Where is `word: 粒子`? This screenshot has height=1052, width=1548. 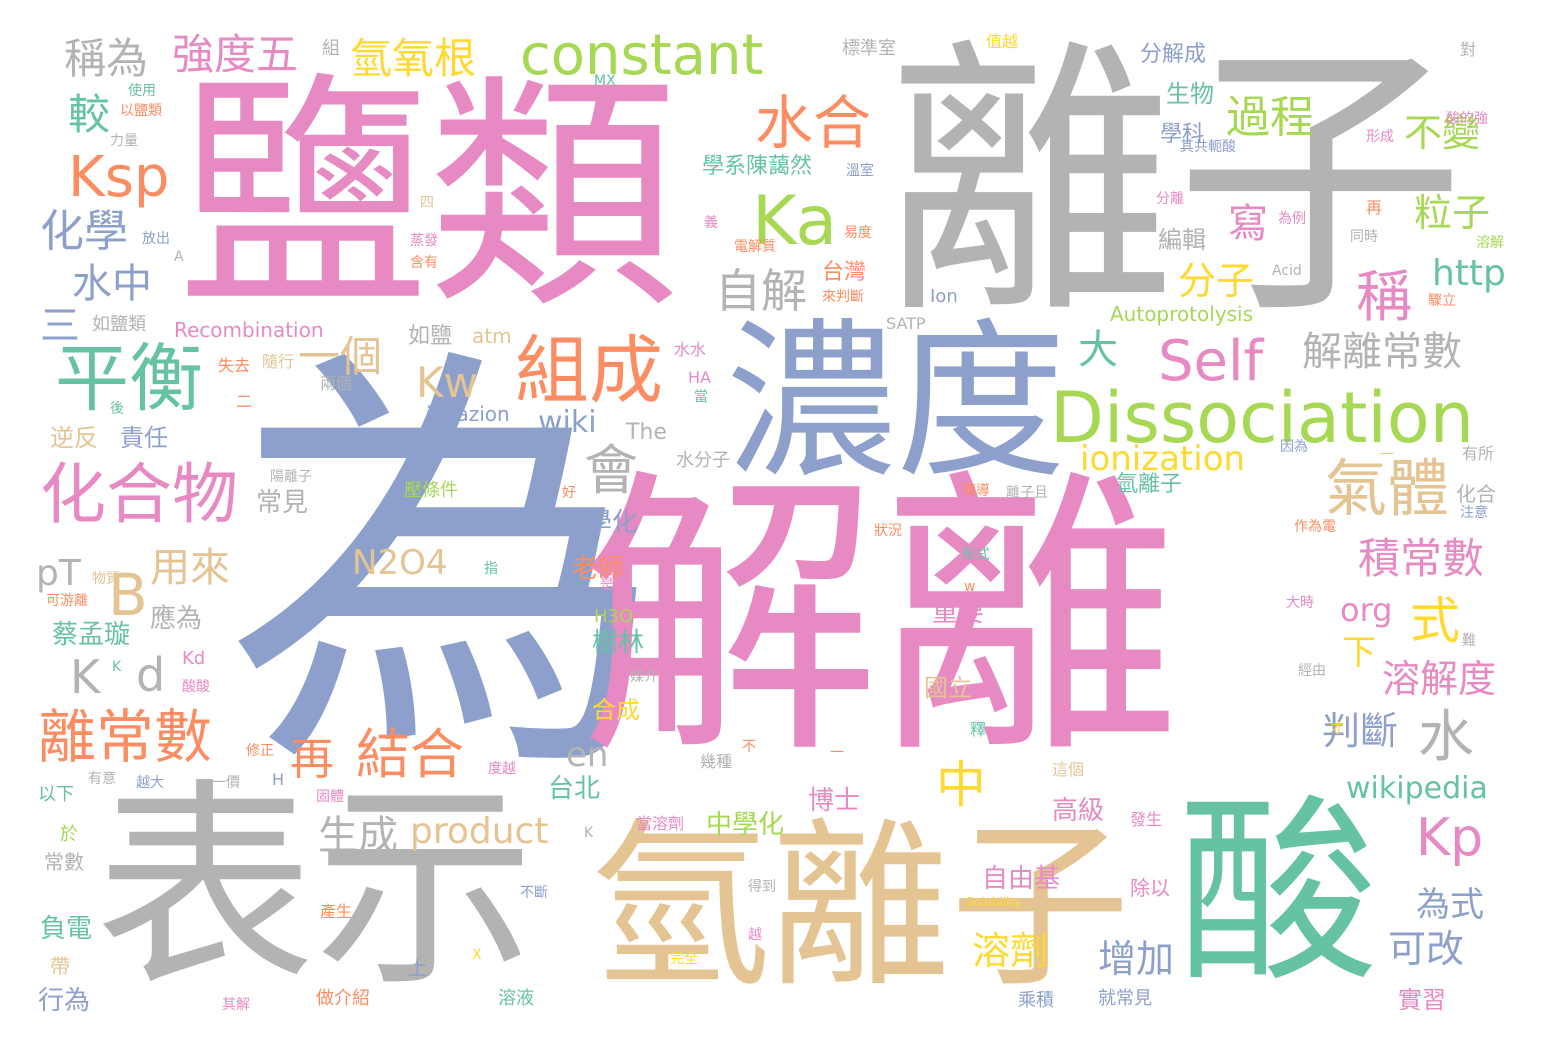
word: 粒子 is located at coordinates (1452, 213).